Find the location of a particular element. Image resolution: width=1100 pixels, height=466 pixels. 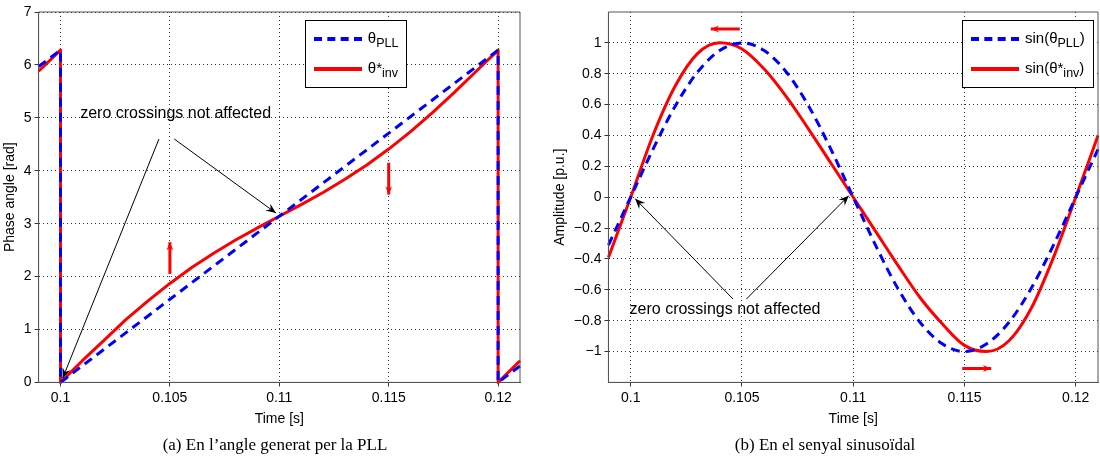

y-tick-label: 5 is located at coordinates (27, 116).